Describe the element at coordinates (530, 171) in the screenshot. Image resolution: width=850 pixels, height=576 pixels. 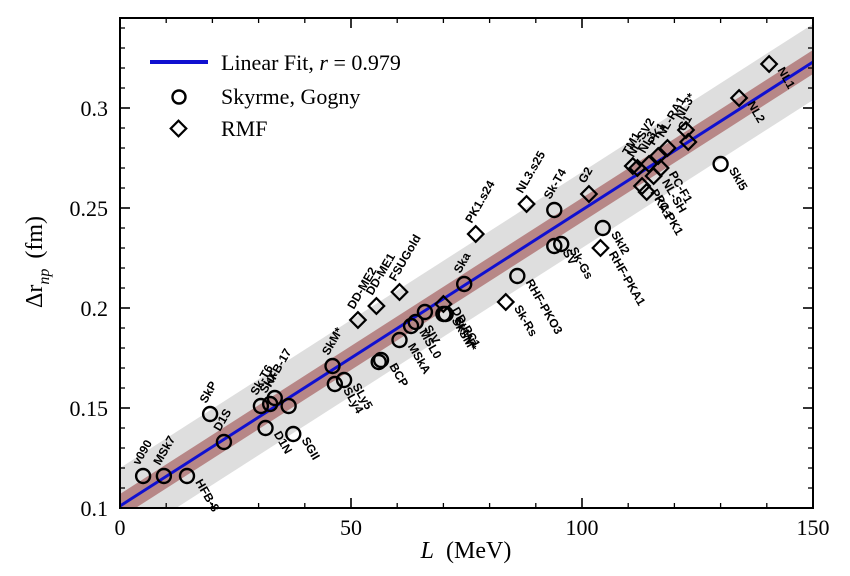
I see `point-label: NL3.s25` at that location.